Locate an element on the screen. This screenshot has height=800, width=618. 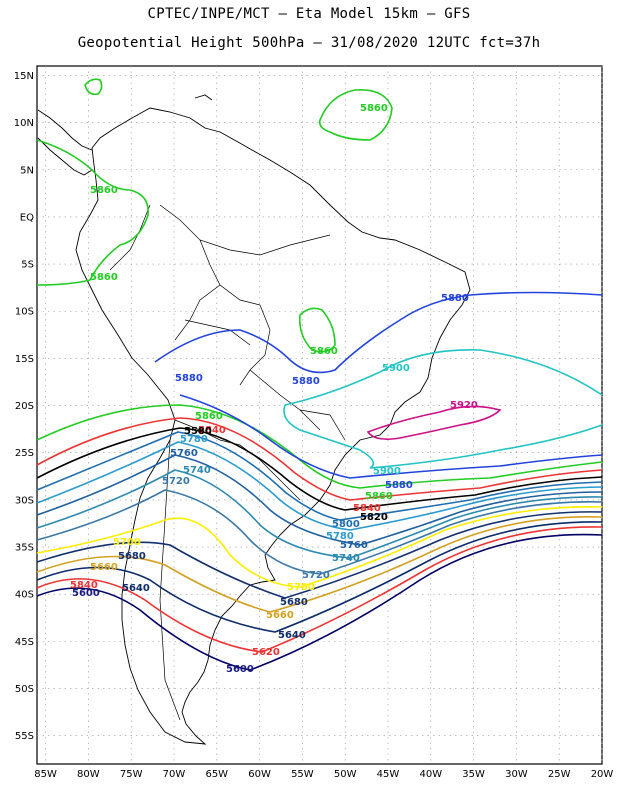
contour-label: 5800 is located at coordinates (346, 524).